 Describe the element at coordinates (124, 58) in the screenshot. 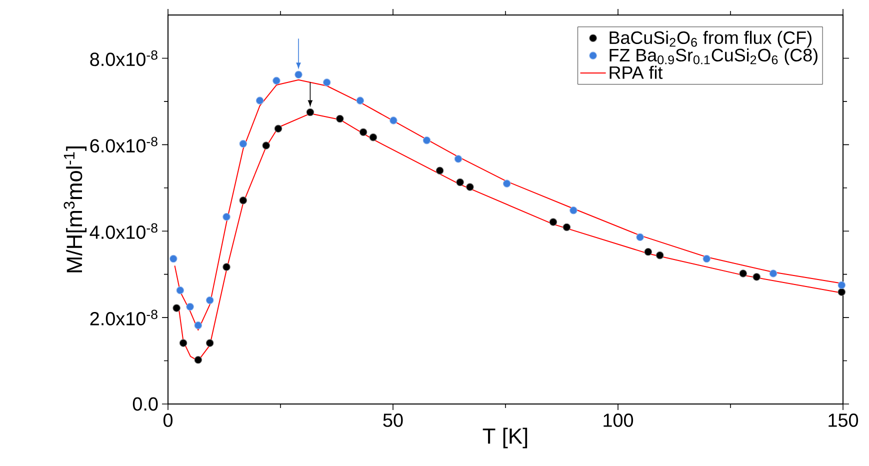

I see `y-tick-label: 8.0x10$^{-8}$` at that location.